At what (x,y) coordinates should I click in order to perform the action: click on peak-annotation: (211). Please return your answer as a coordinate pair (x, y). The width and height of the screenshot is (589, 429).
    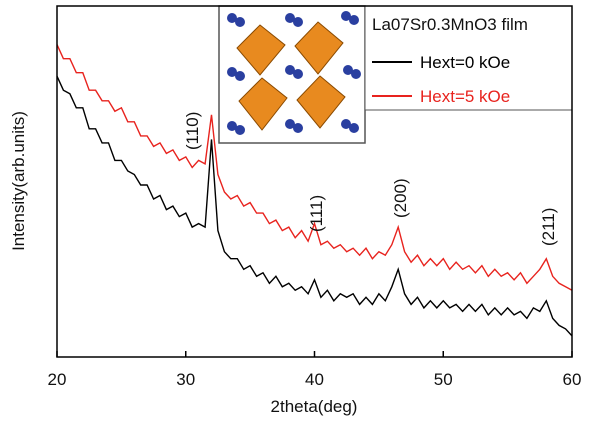
    Looking at the image, I should click on (548, 227).